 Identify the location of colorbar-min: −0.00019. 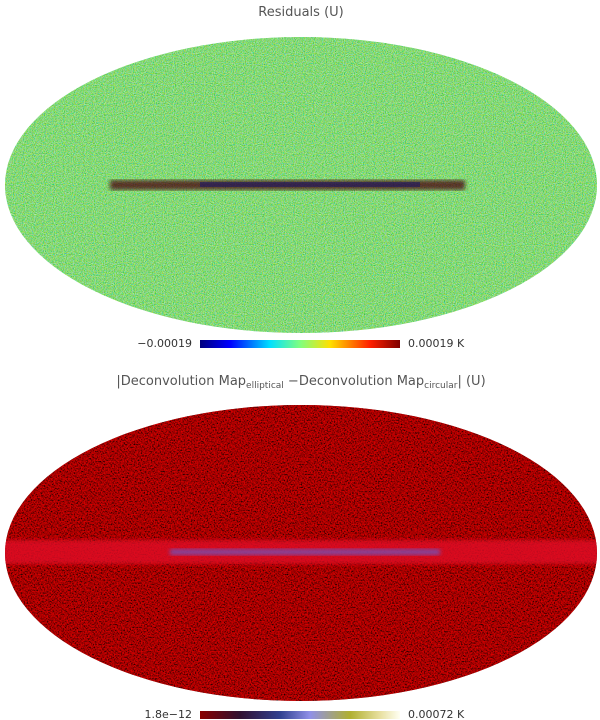
(164, 343).